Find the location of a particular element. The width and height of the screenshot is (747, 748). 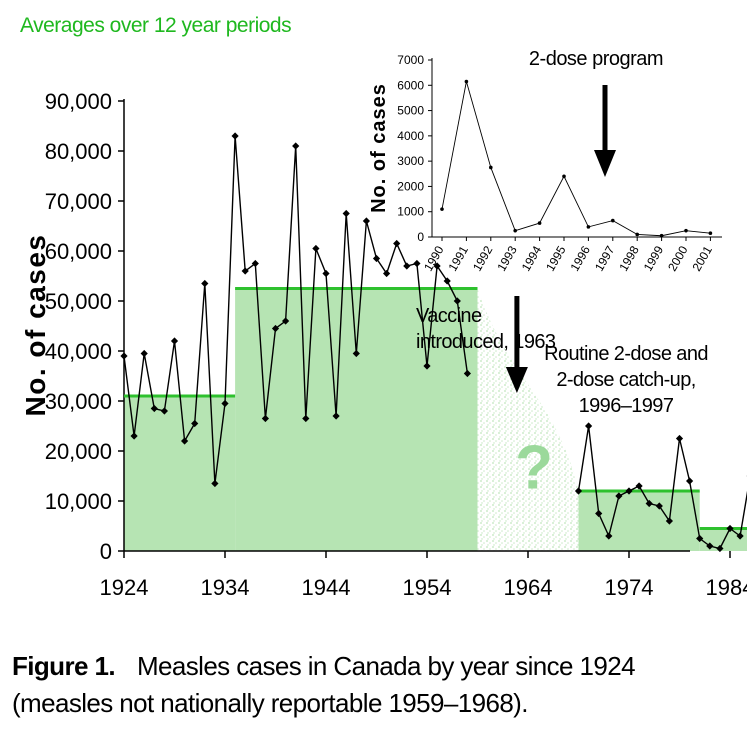

y-tick-label: 80,000 is located at coordinates (78, 151).